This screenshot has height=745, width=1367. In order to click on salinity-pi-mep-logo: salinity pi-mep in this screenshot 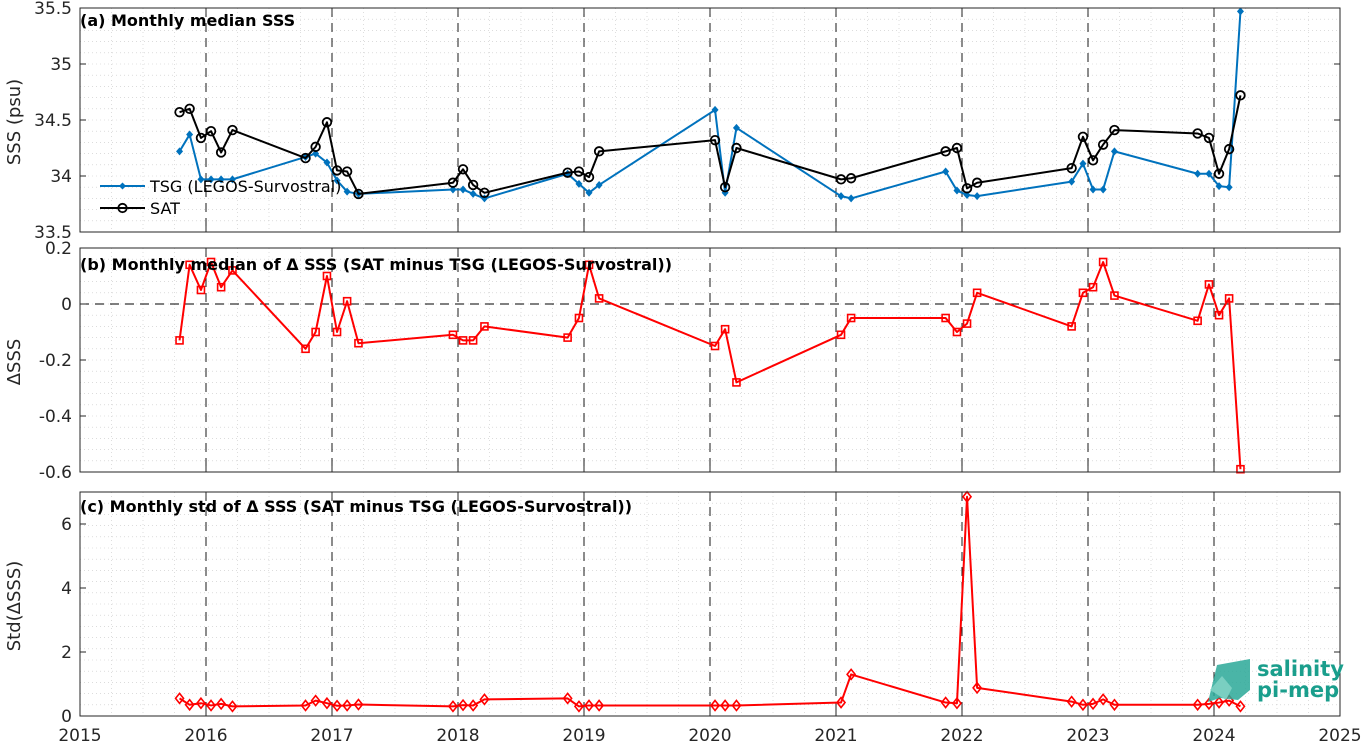, I will do `click(1276, 679)`.